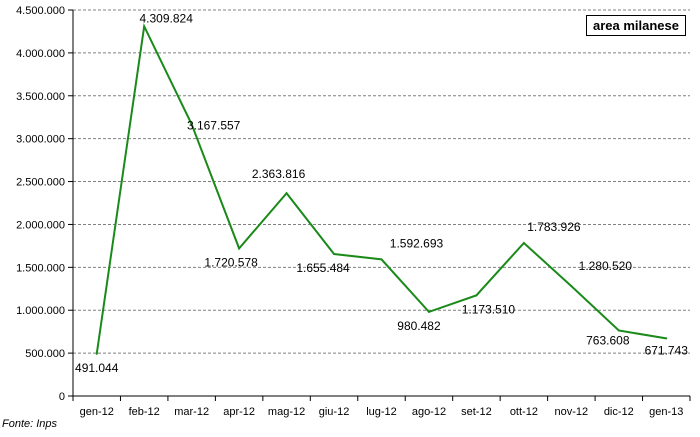 The width and height of the screenshot is (700, 437). What do you see at coordinates (40, 225) in the screenshot?
I see `y-tick-label: 2.000.000` at bounding box center [40, 225].